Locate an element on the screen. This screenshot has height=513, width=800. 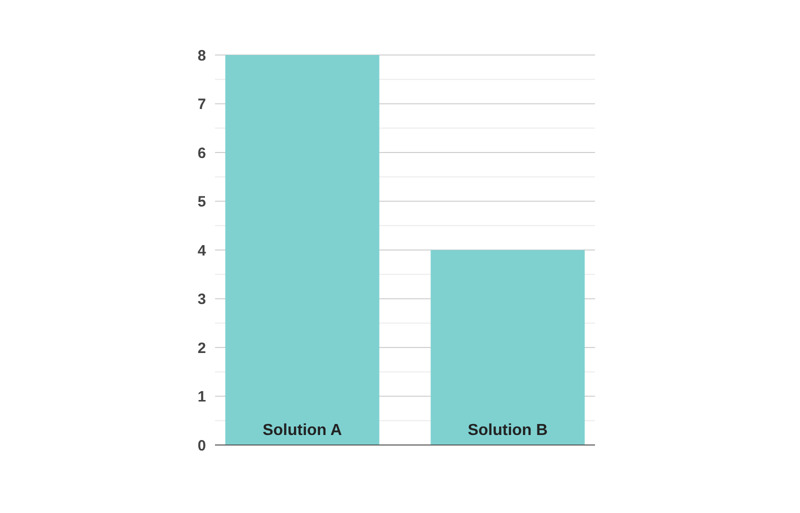
x-tick-label: Solution A is located at coordinates (302, 430).